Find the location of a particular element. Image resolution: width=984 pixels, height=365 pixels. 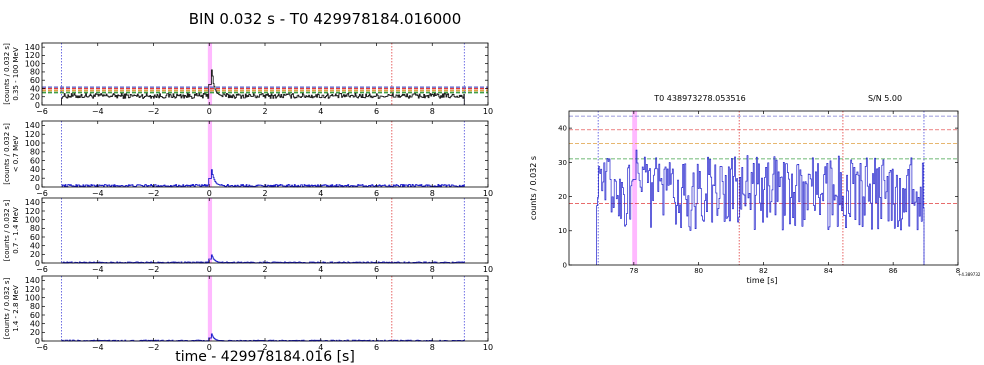

left-figure-title: BIN 0.032 s - T0 429978184.016000 is located at coordinates (325, 19).